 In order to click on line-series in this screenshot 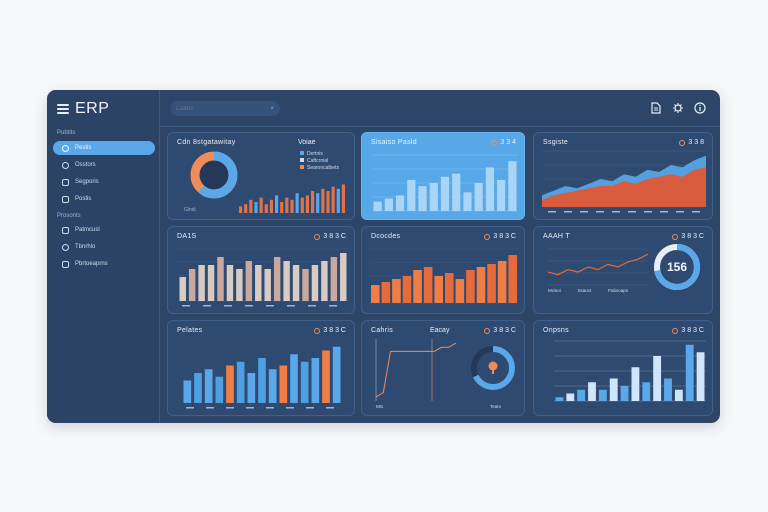, I will do `click(598, 264)`.